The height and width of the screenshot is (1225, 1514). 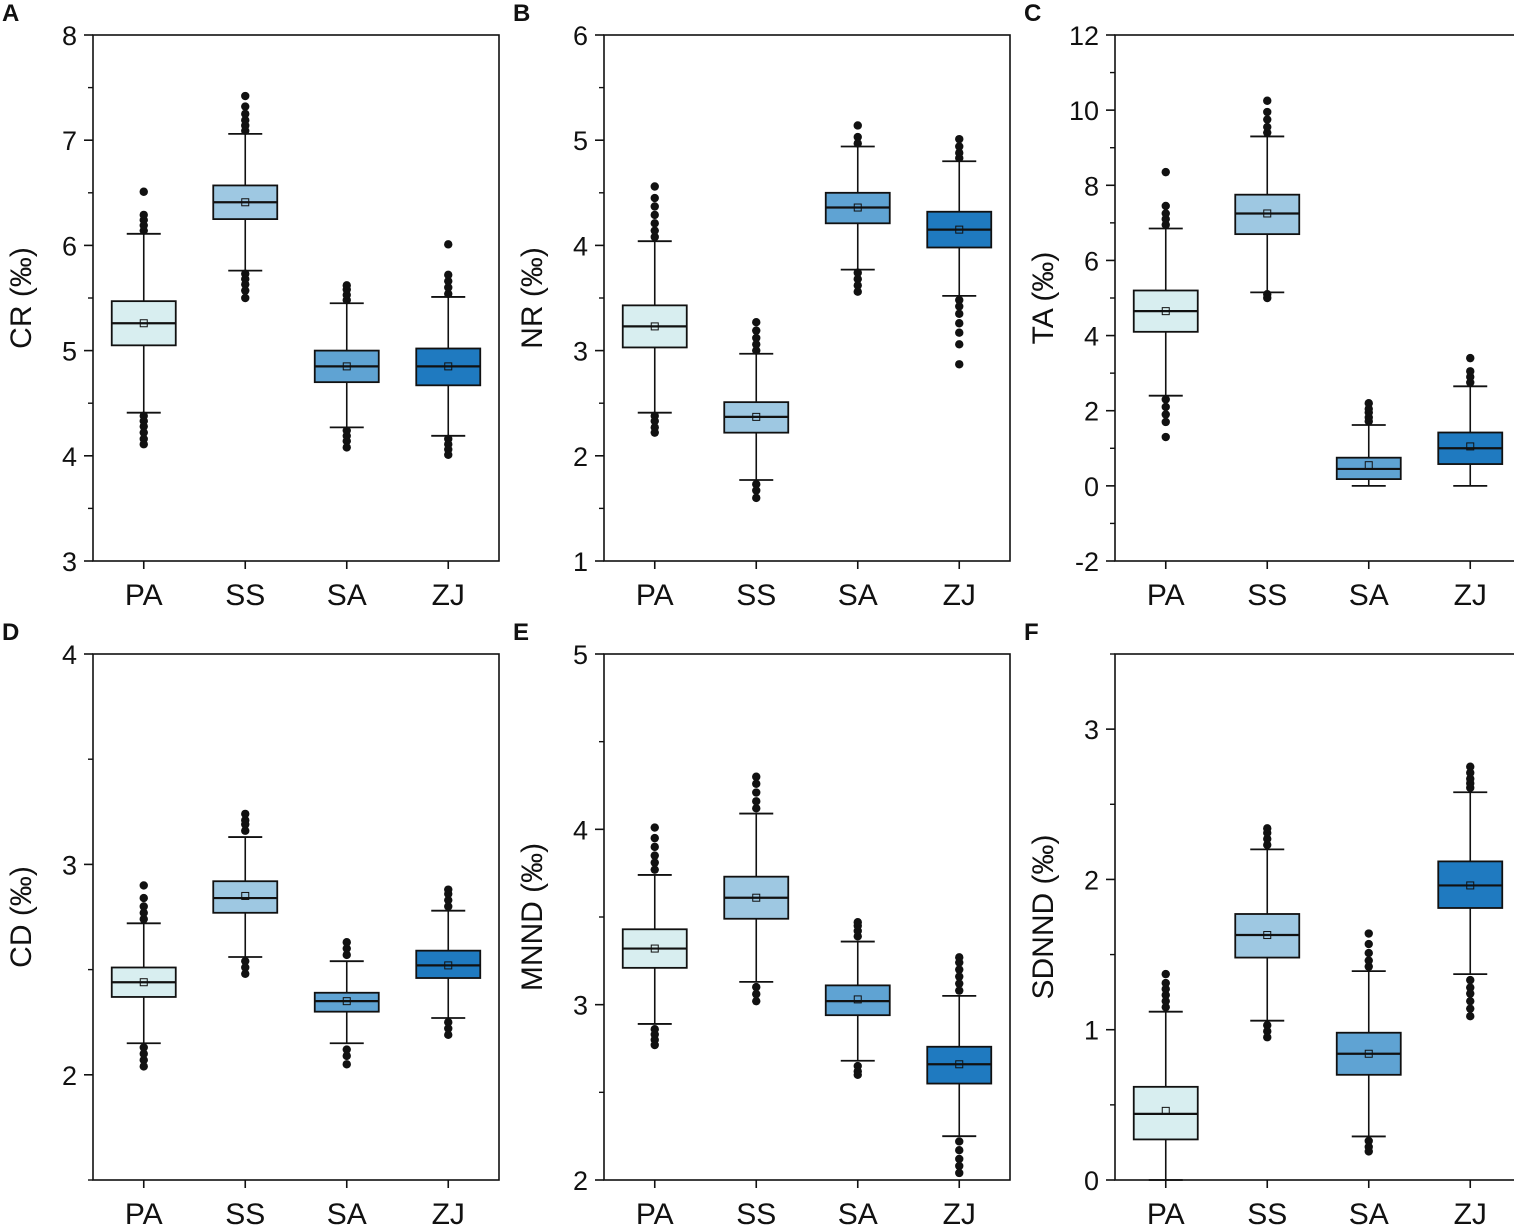 I want to click on y-axis-label: CD (‰), so click(x=21, y=917).